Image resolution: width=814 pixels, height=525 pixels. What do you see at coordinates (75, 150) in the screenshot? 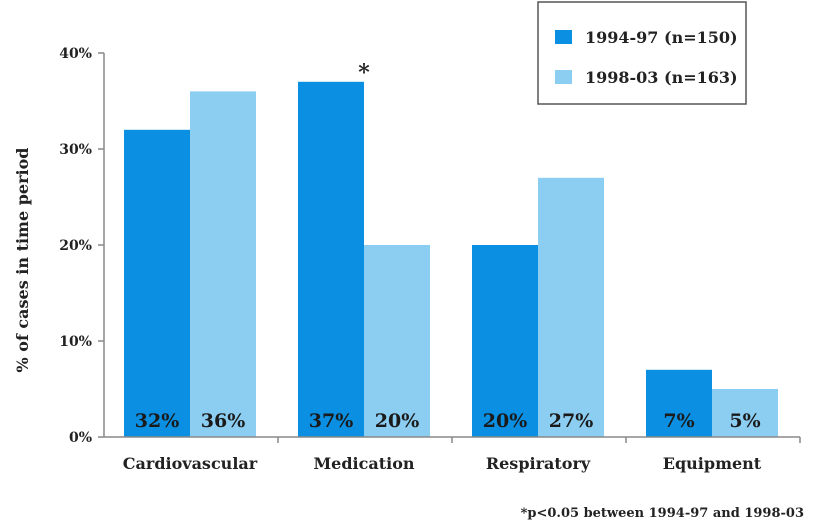
I see `y-tick-label: 30%` at bounding box center [75, 150].